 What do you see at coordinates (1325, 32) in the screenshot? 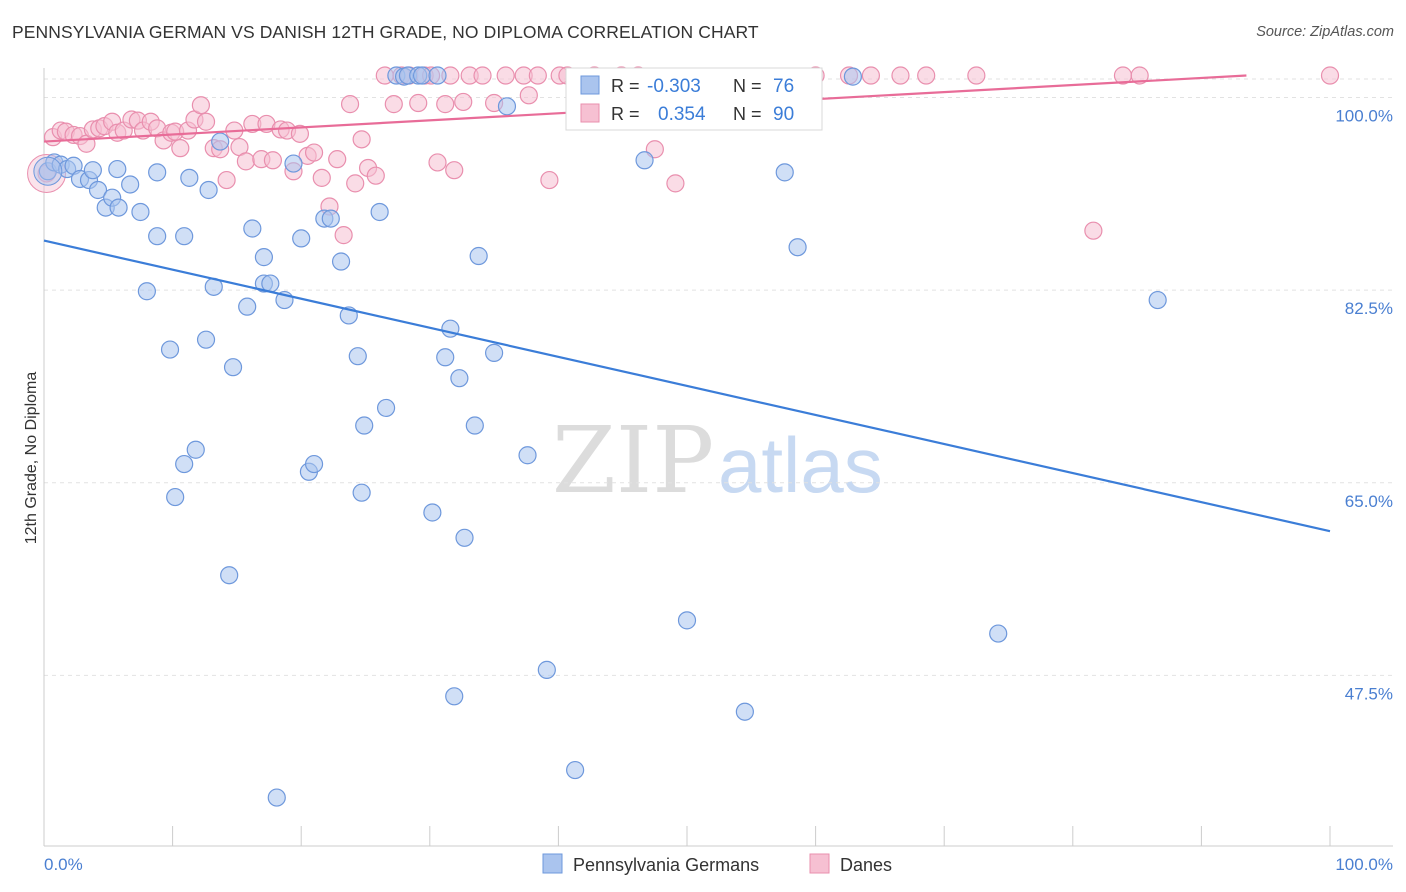
I see `source-credit: Source: ZipAtlas.com` at bounding box center [1325, 32].